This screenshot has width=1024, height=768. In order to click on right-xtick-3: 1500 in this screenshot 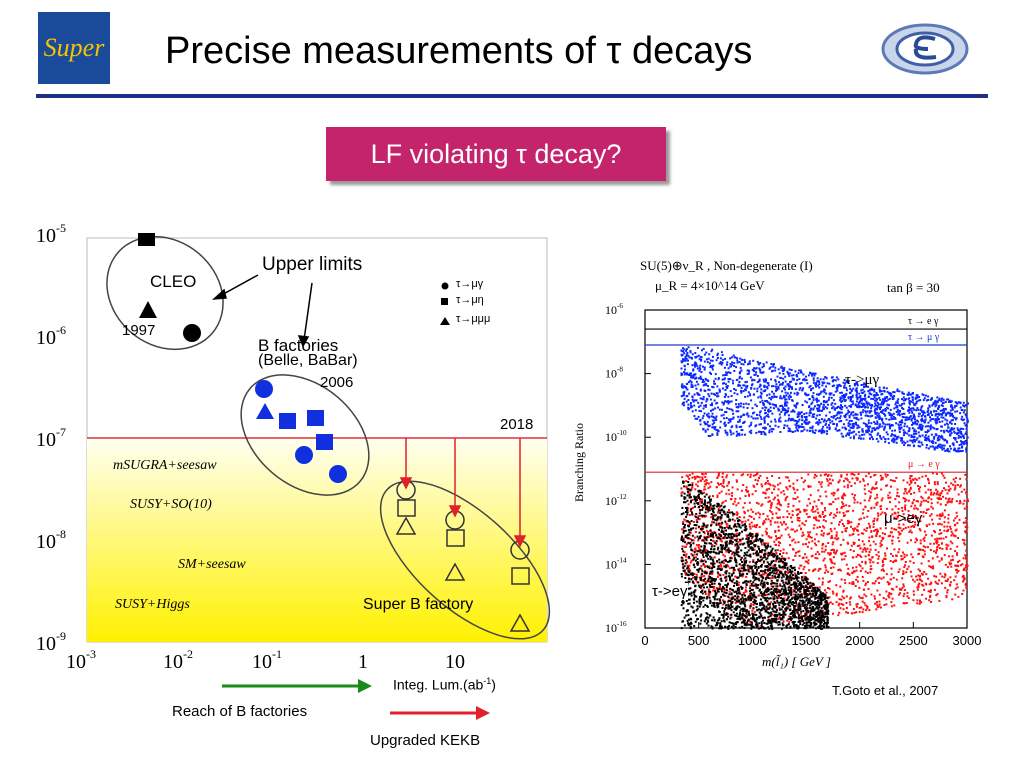, I will do `click(806, 640)`.